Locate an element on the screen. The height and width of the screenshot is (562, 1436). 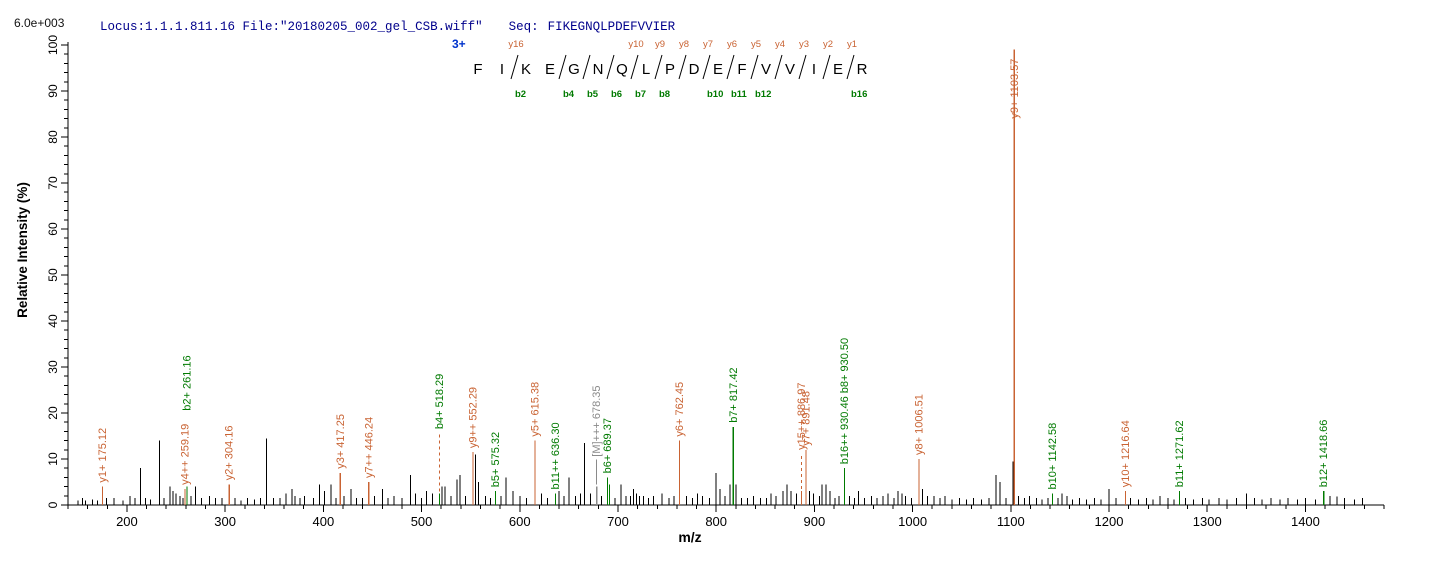
y-ion-label-y10: y10 is located at coordinates (635, 44).